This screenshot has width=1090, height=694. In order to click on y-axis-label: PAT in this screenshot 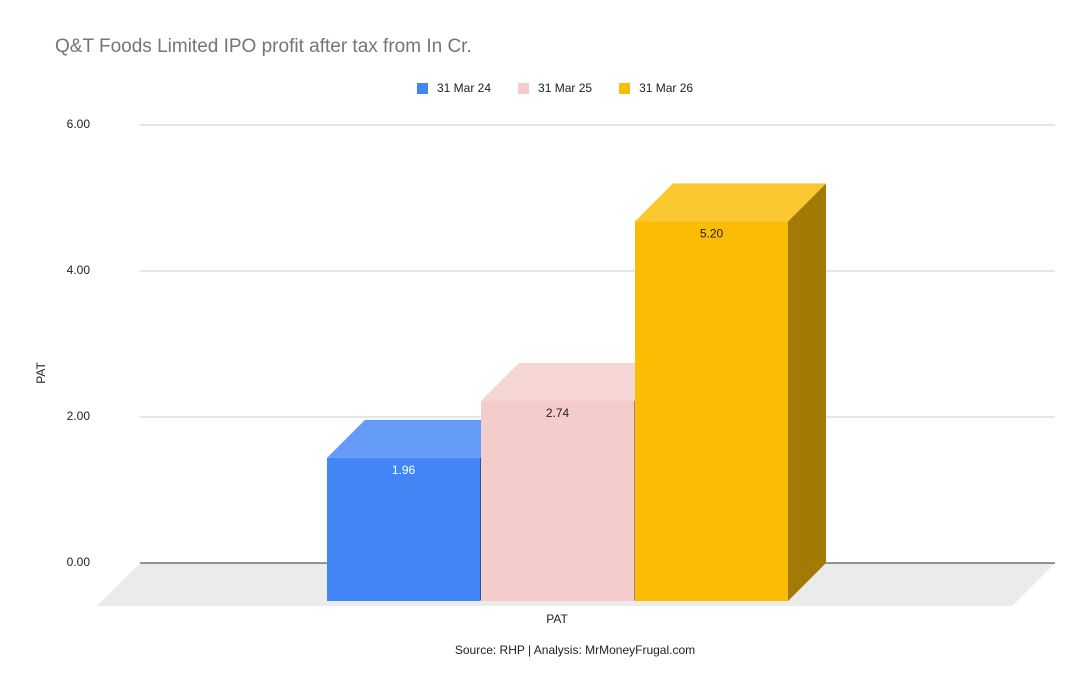, I will do `click(41, 373)`.